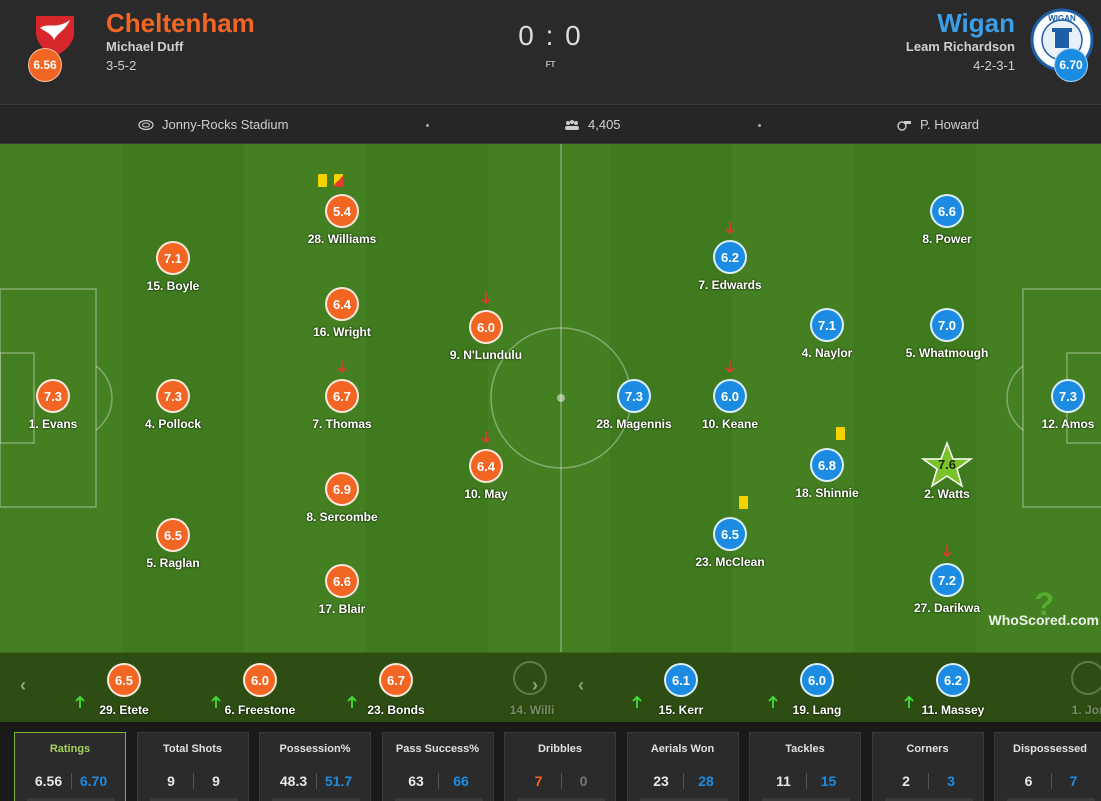 The image size is (1101, 801). Describe the element at coordinates (730, 257) in the screenshot. I see `player-rating: 6.2` at that location.